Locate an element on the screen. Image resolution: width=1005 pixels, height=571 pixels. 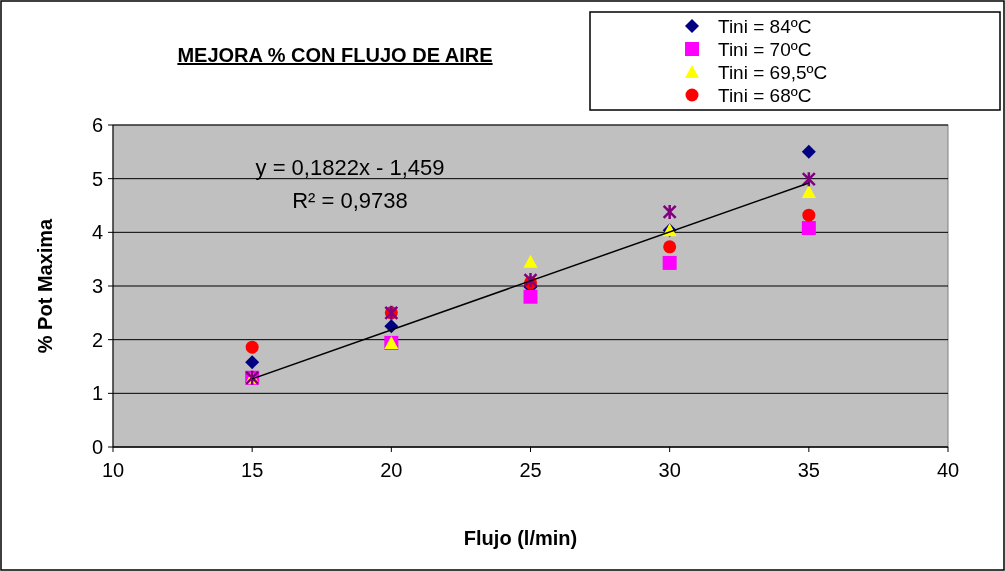
x-tick-label: 40 is located at coordinates (948, 470).